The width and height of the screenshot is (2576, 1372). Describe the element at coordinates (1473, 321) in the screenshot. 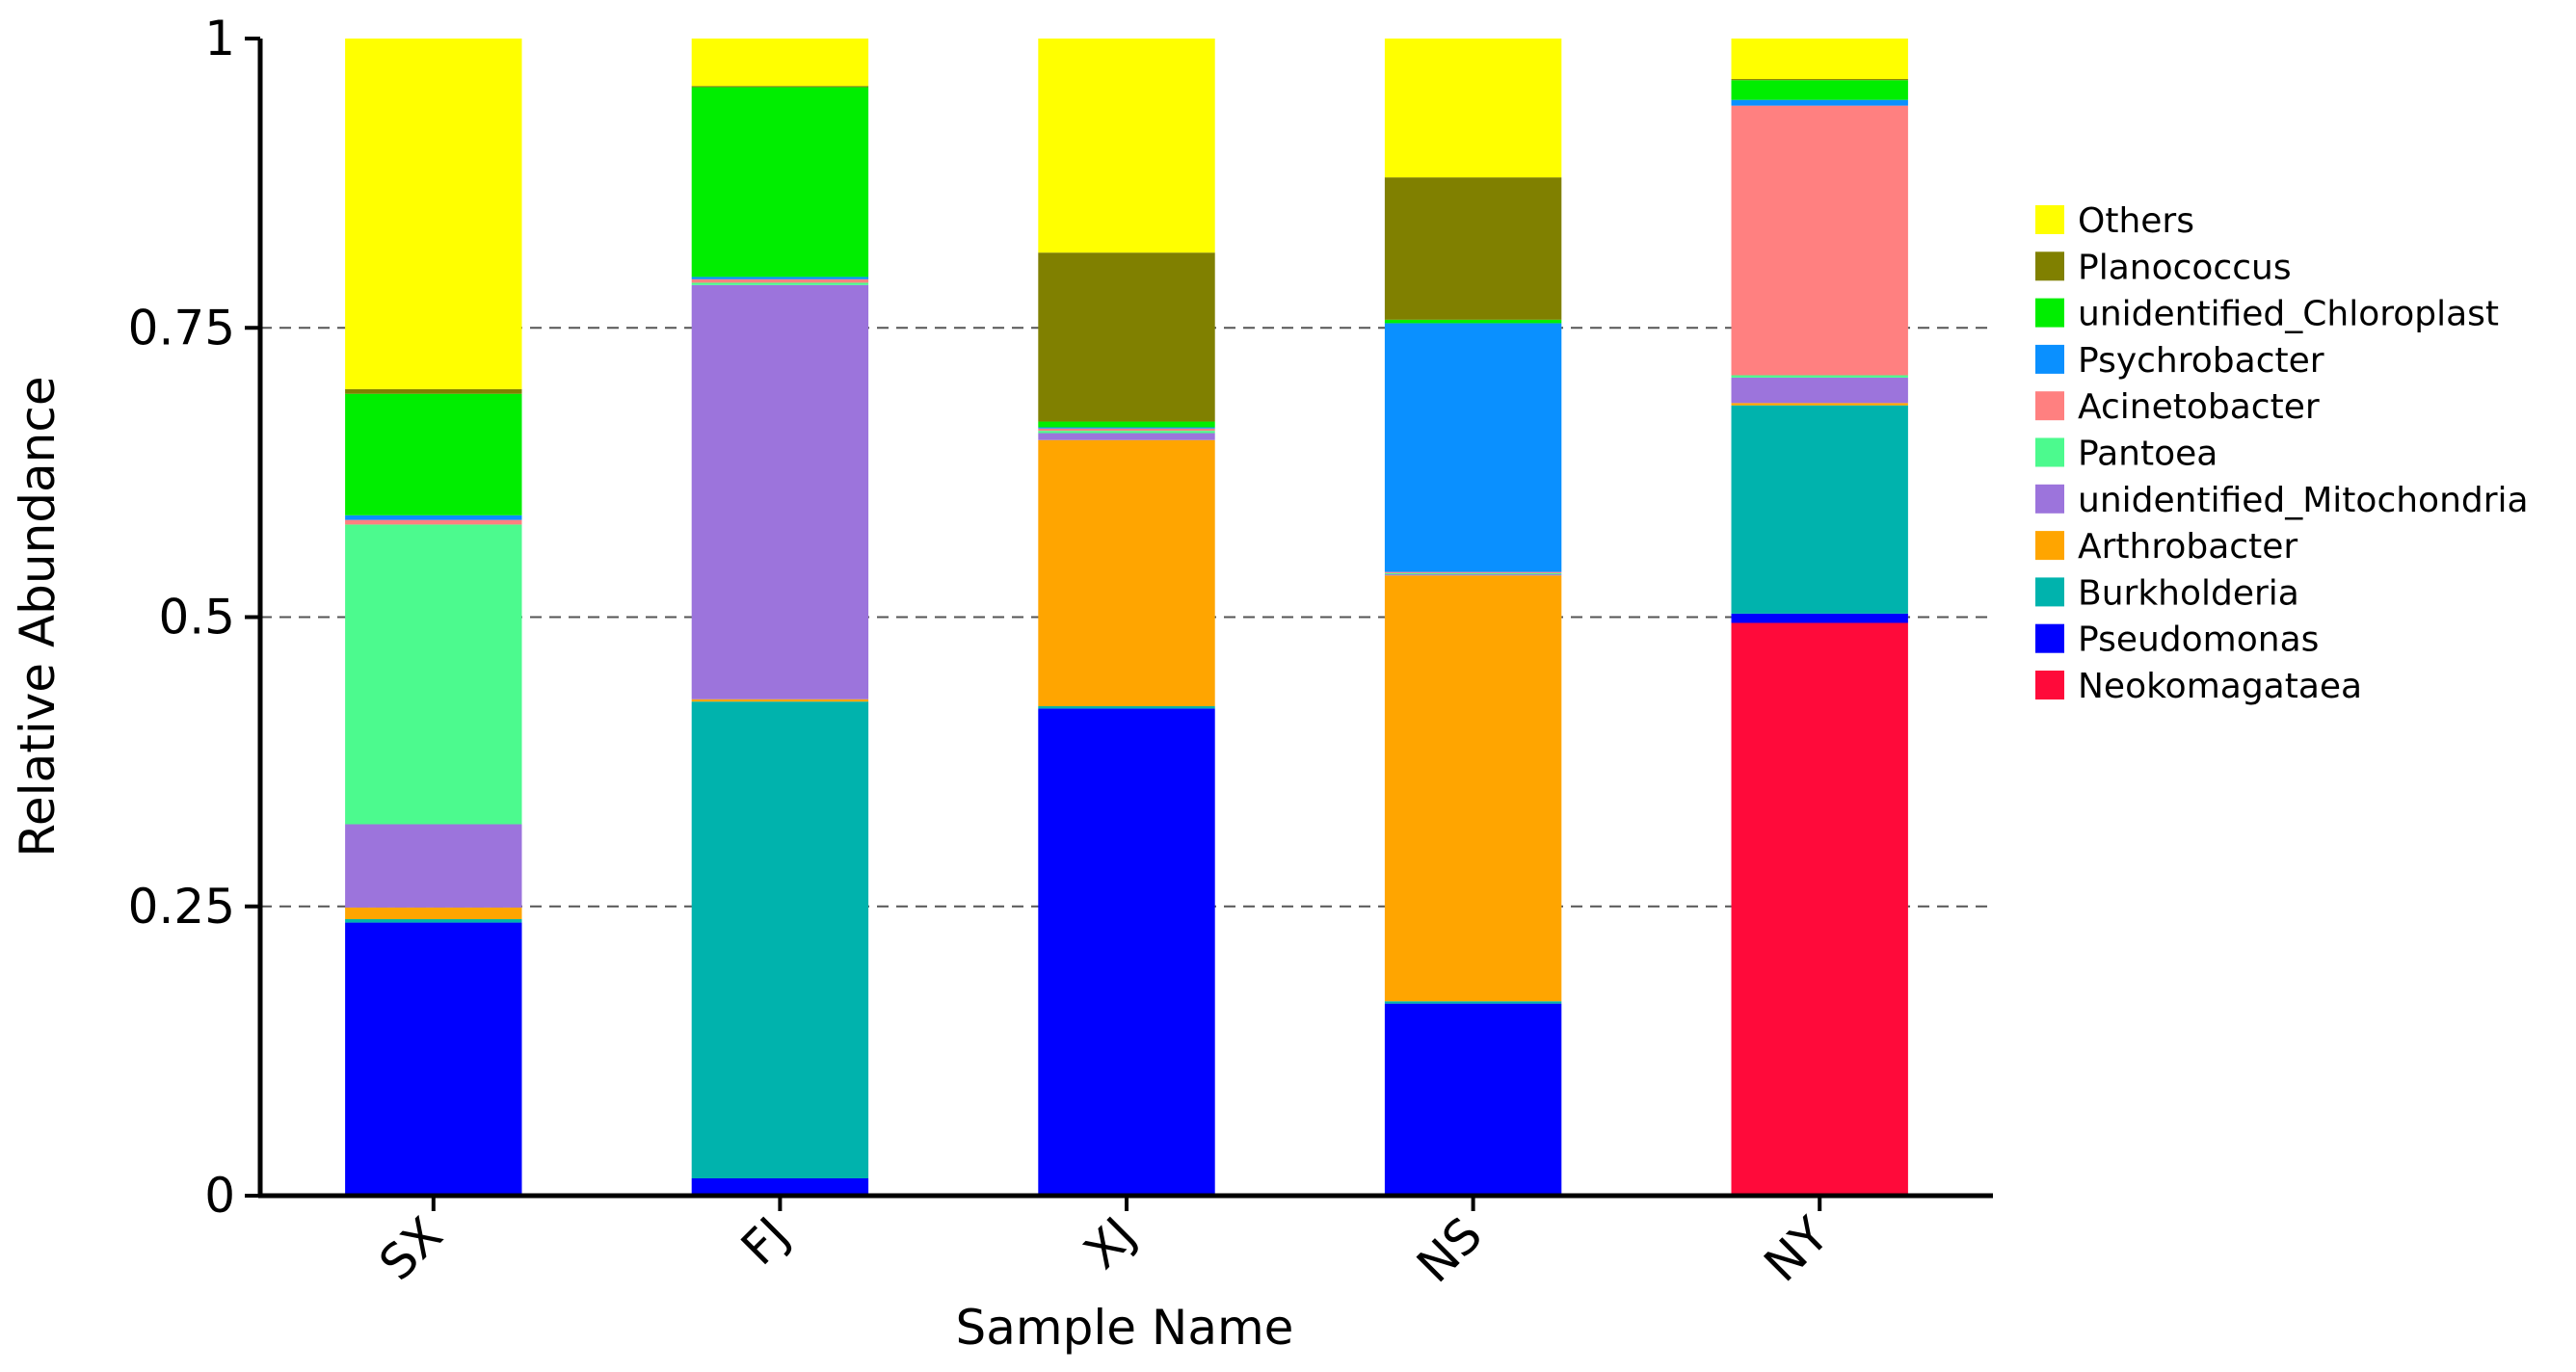

I see `bar-ns-unidentified-chloroplast` at that location.